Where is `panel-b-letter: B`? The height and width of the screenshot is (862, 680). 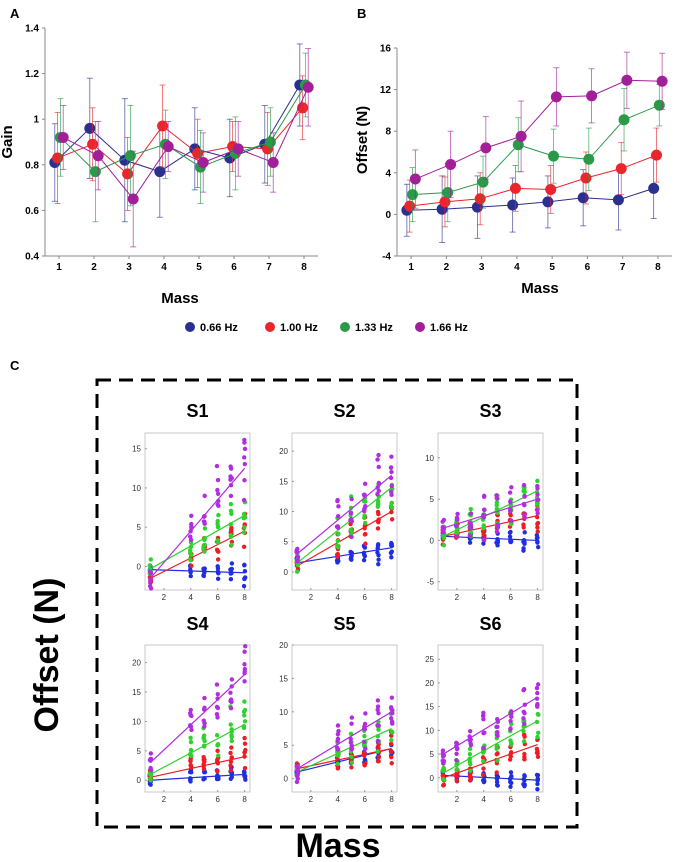 panel-b-letter: B is located at coordinates (361, 13).